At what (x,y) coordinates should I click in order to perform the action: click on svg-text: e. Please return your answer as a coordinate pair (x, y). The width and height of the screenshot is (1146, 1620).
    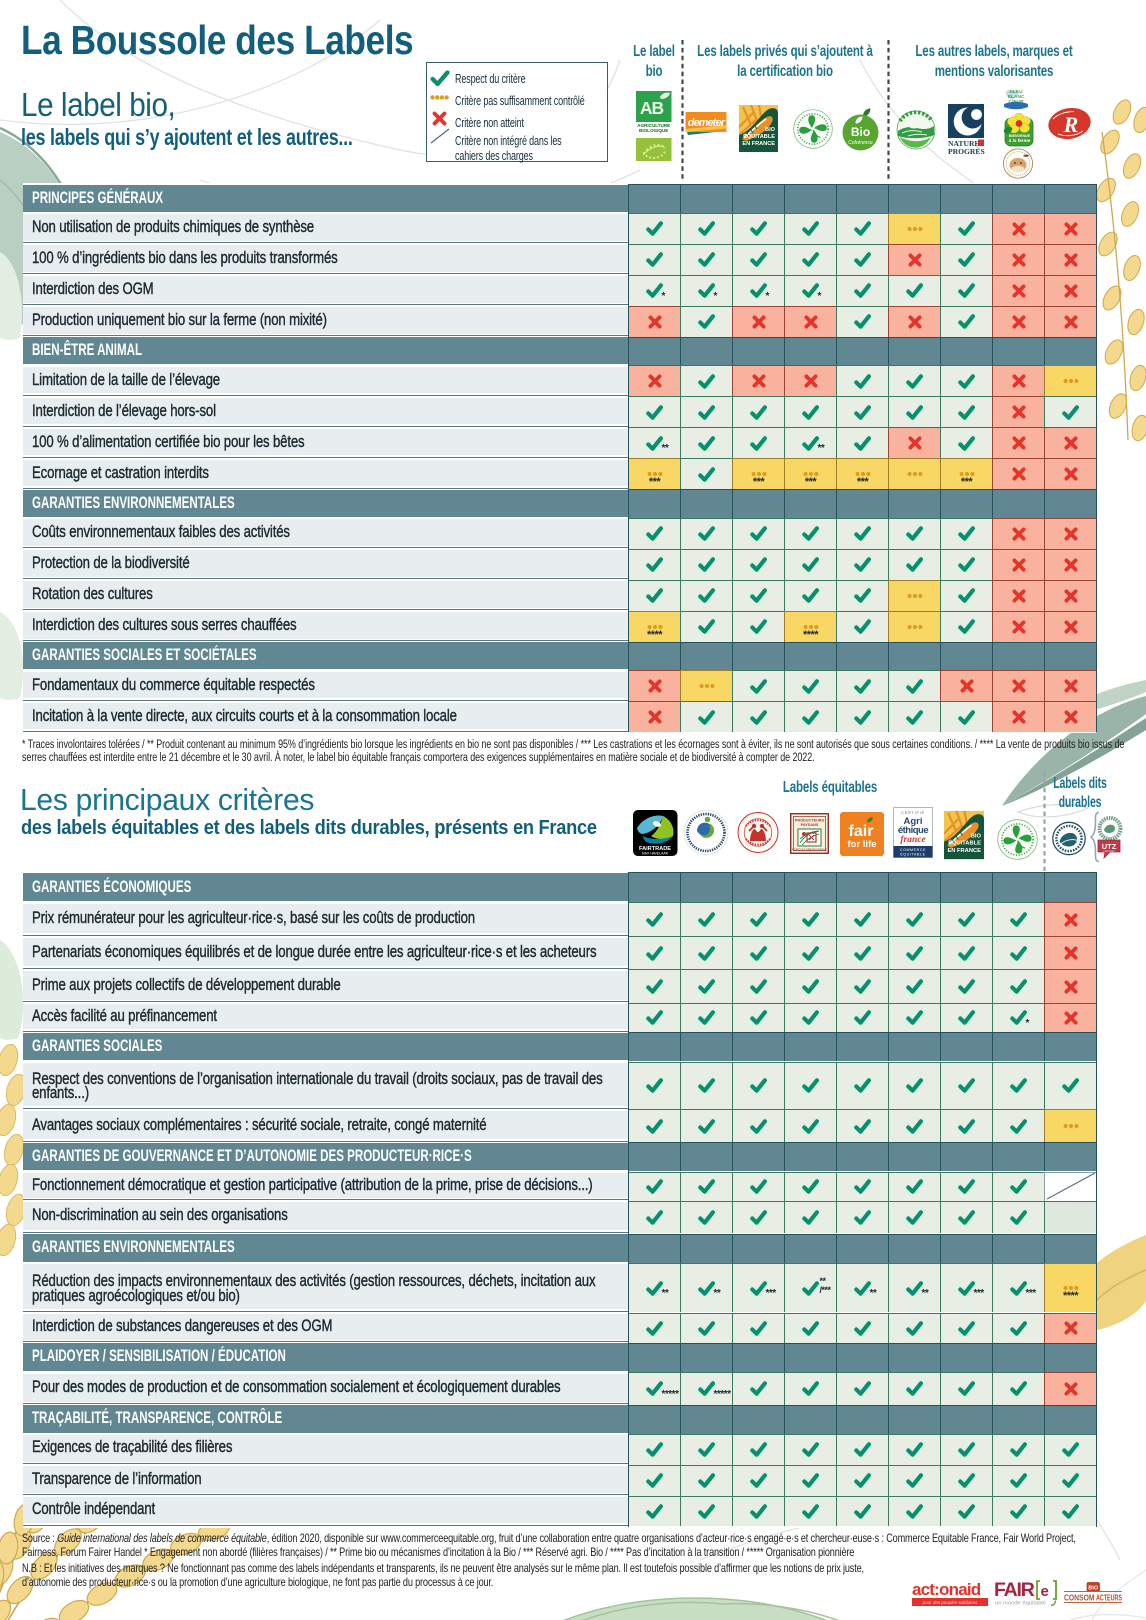
    Looking at the image, I should click on (1045, 1591).